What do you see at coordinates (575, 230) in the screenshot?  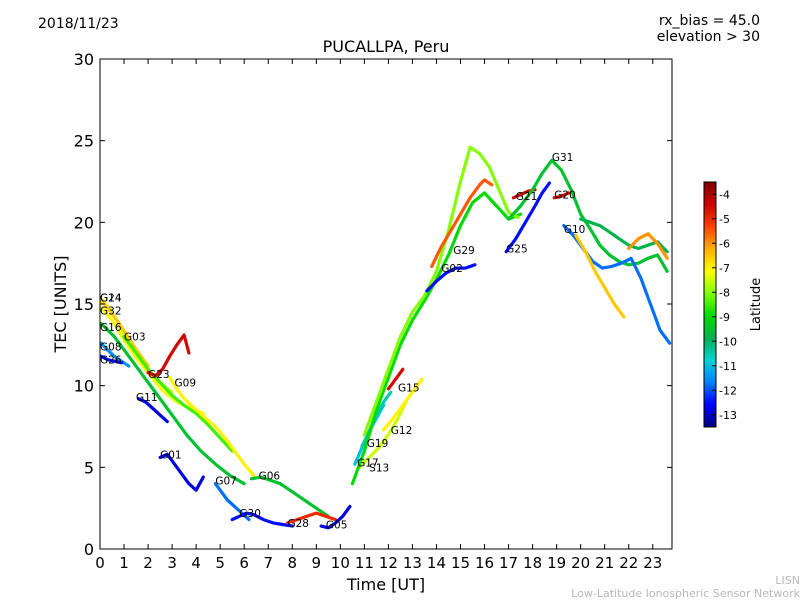 I see `prn-label-g10: G10` at bounding box center [575, 230].